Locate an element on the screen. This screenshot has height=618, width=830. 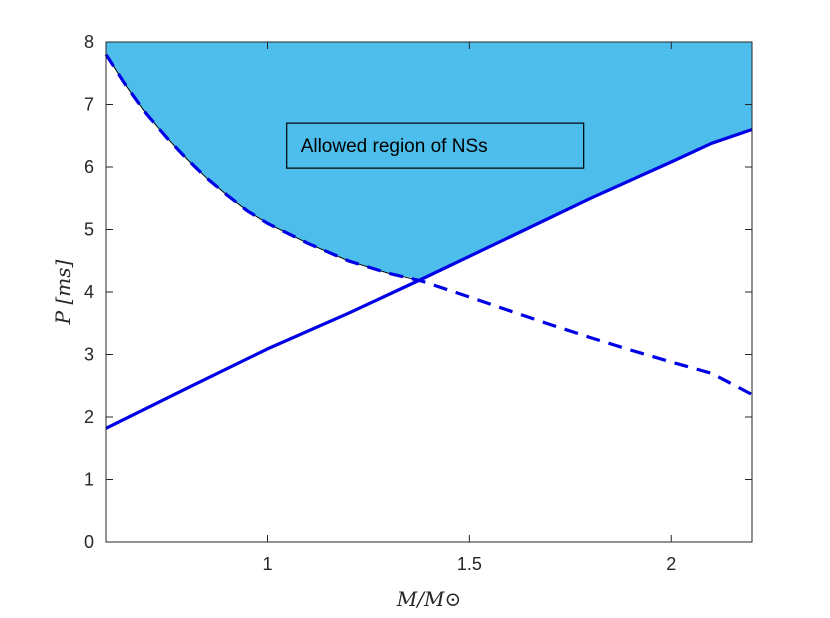
y-tick-label: 0 is located at coordinates (89, 542).